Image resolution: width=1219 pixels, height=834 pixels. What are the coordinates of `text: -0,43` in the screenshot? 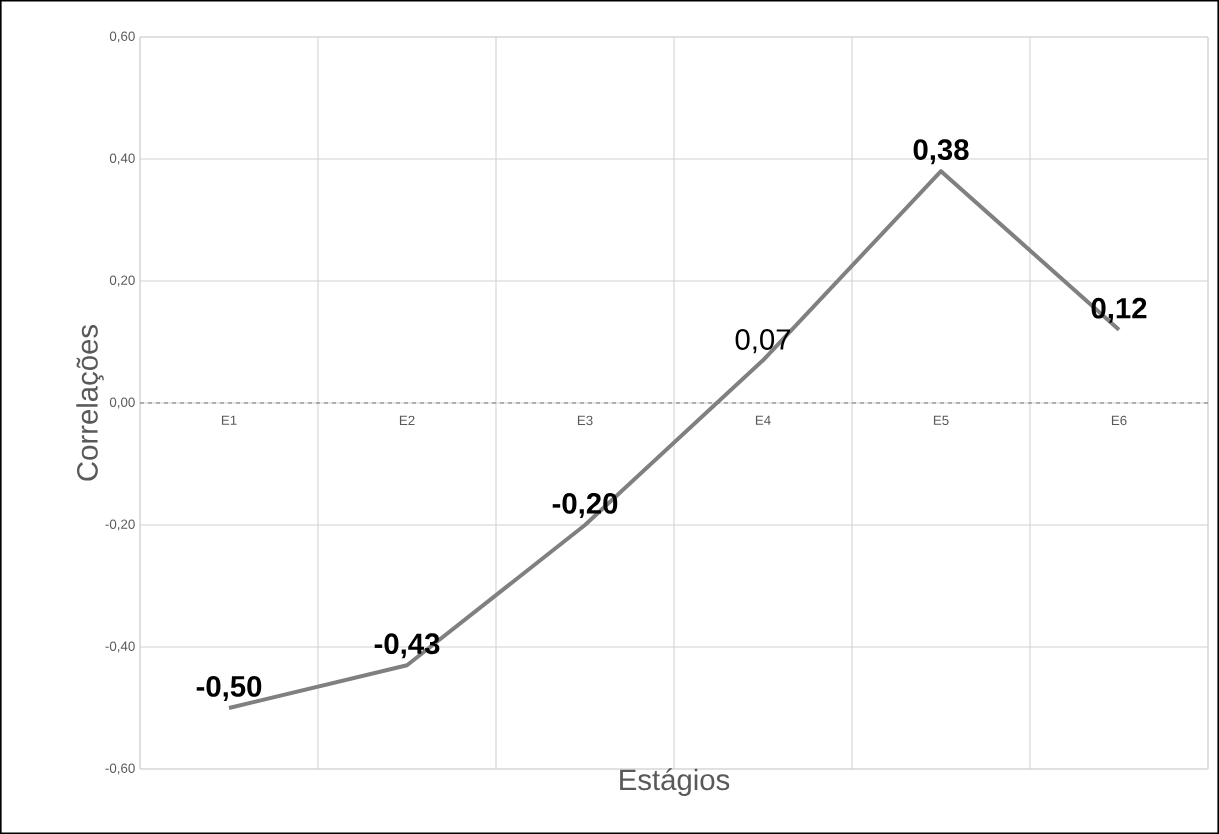 It's located at (407, 646).